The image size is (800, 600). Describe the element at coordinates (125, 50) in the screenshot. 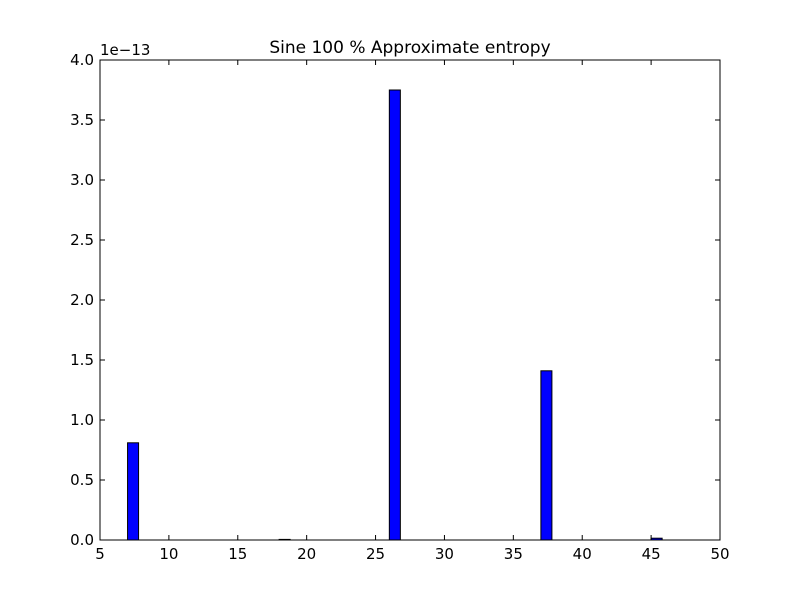

I see `y-axis-offset-label: 1e−13` at that location.